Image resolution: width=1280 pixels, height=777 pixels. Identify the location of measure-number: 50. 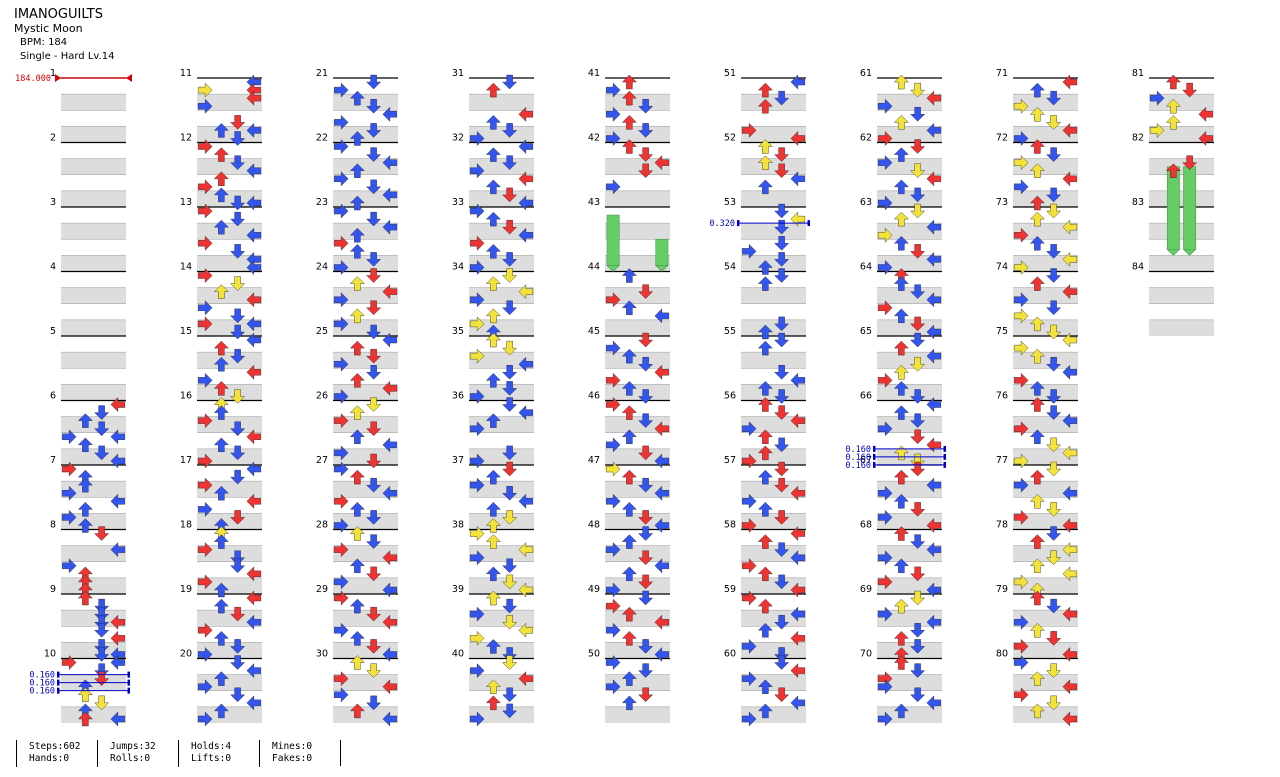
(594, 654).